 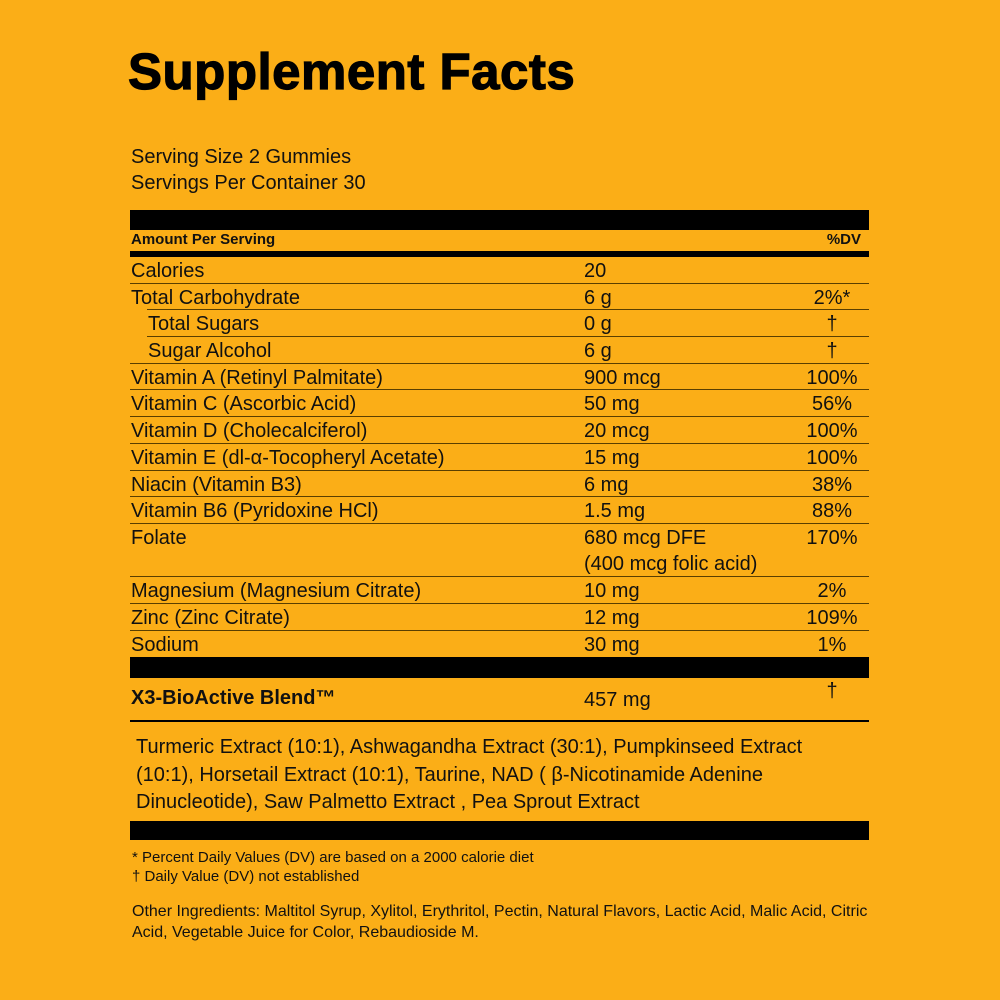 What do you see at coordinates (832, 537) in the screenshot?
I see `nutrient-dv: 170%` at bounding box center [832, 537].